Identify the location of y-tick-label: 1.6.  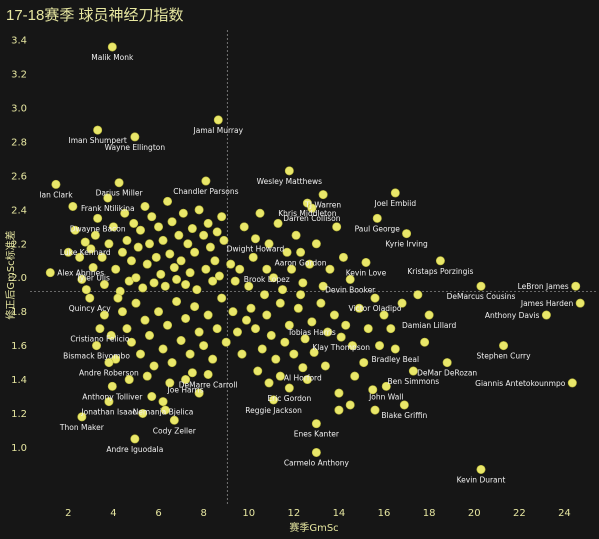
(19, 346).